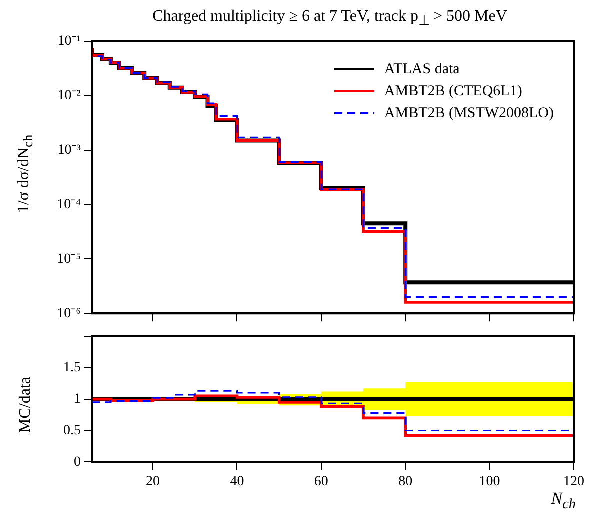 The image size is (600, 527). I want to click on x-tick-label: 100, so click(489, 482).